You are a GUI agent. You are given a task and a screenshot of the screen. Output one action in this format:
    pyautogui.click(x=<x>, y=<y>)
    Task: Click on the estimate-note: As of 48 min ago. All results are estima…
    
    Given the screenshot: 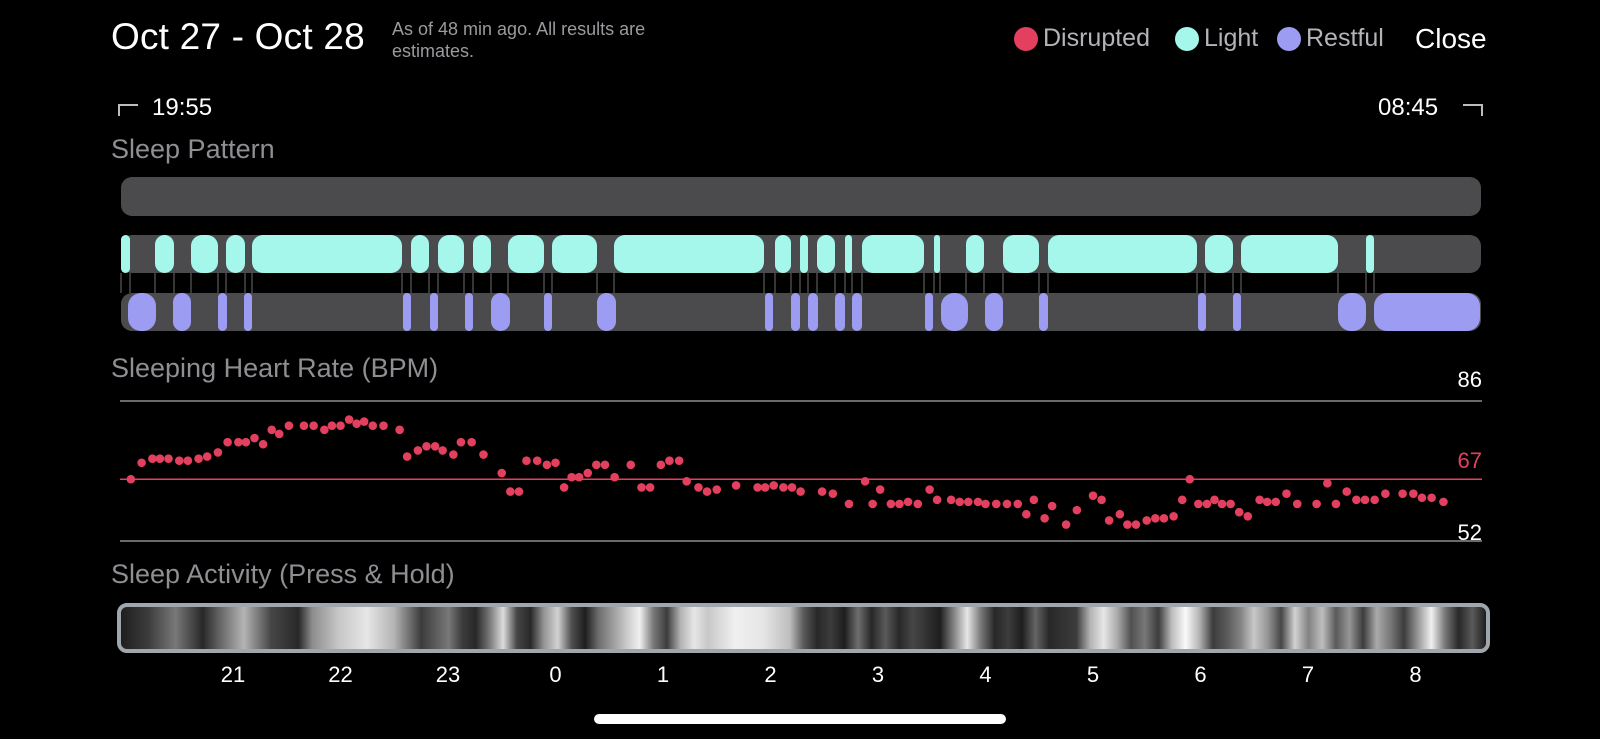 What is the action you would take?
    pyautogui.click(x=519, y=40)
    